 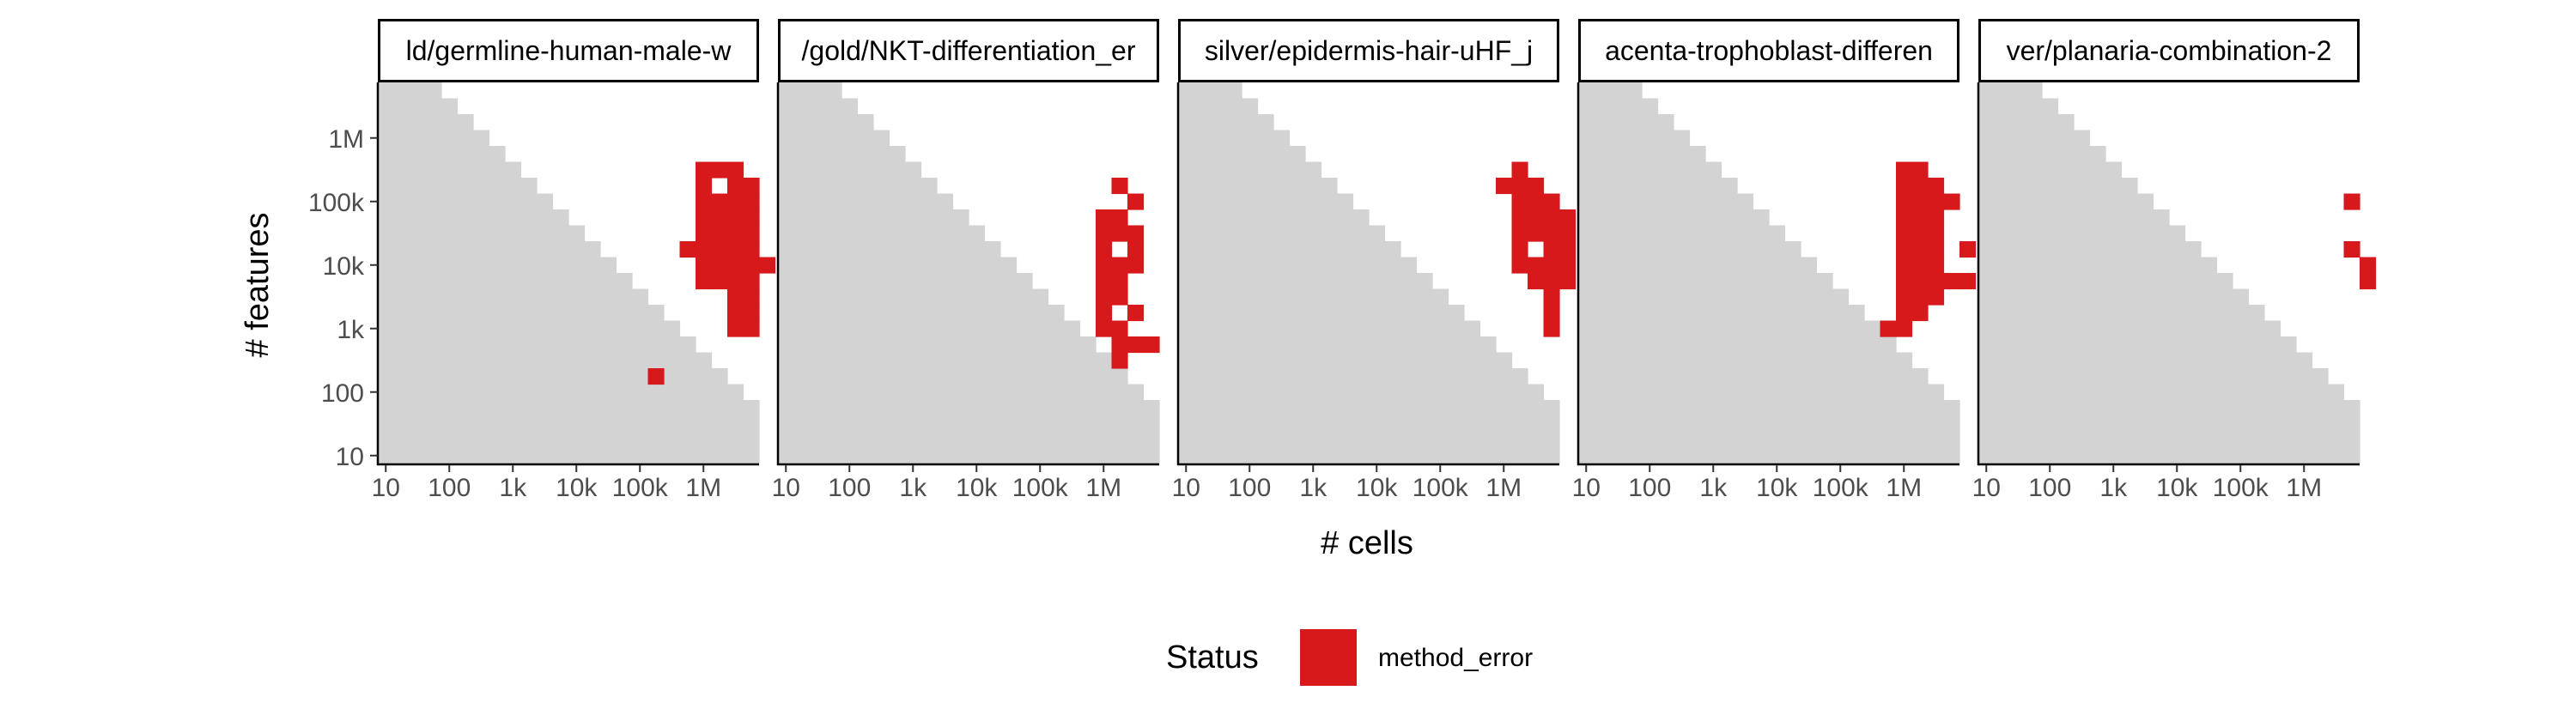 What do you see at coordinates (569, 273) in the screenshot?
I see `feasible-region` at bounding box center [569, 273].